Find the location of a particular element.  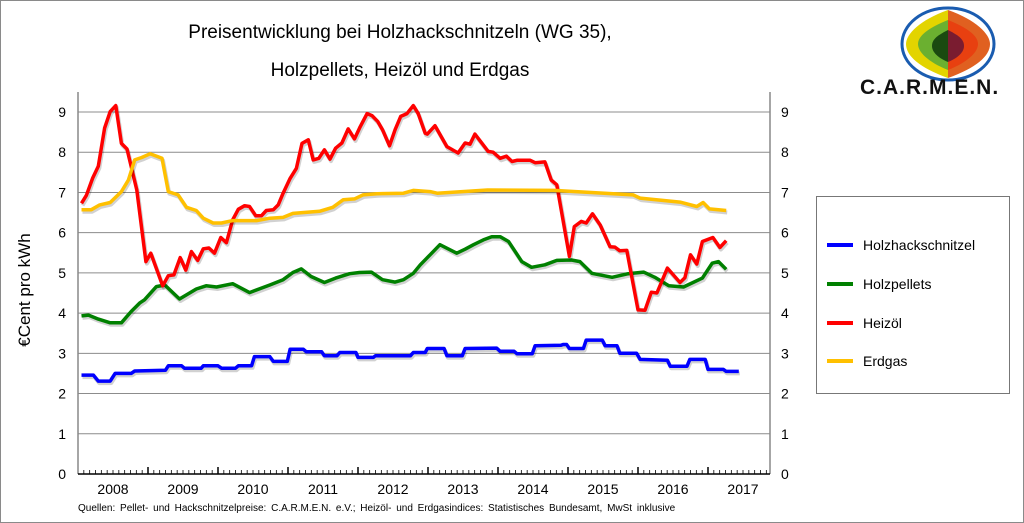

y-tick-label-left: 6 is located at coordinates (62, 233).